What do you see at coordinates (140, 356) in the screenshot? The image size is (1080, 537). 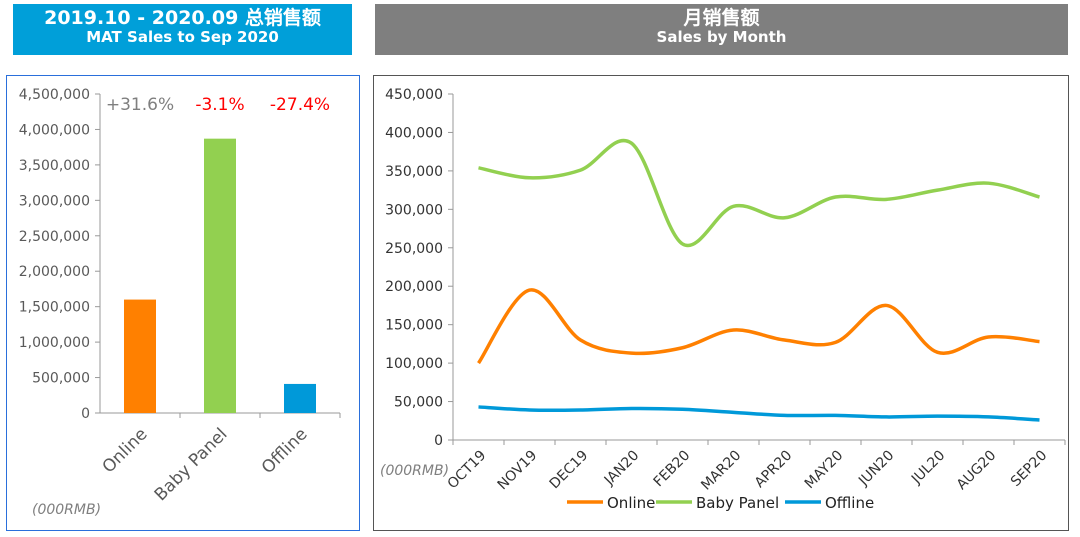 I see `bar-online` at bounding box center [140, 356].